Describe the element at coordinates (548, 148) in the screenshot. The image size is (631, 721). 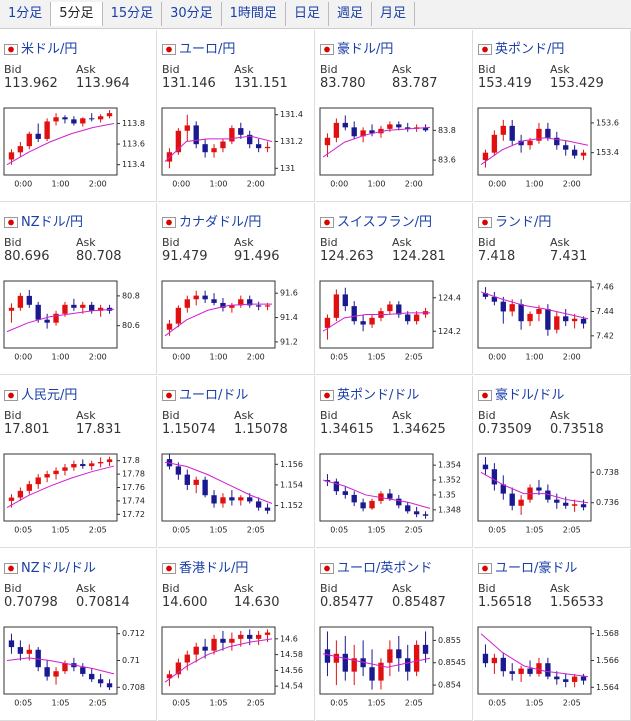
I see `mini-chart: 153.4 153.6 0:00 1:00 2:00` at that location.